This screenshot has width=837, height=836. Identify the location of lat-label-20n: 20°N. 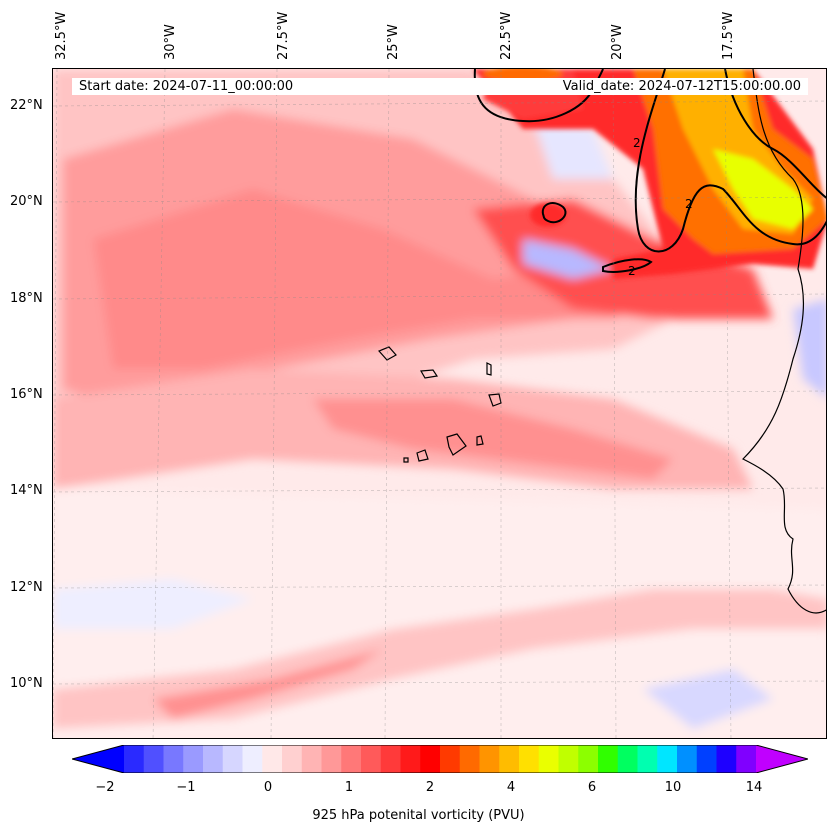
(26, 201).